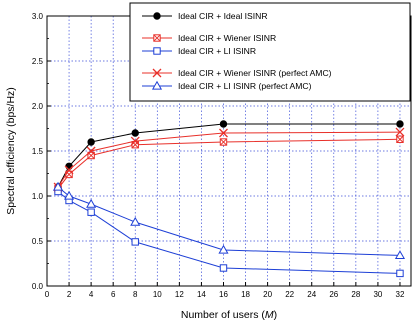  Describe the element at coordinates (135, 294) in the screenshot. I see `x-tick-label: 8` at that location.